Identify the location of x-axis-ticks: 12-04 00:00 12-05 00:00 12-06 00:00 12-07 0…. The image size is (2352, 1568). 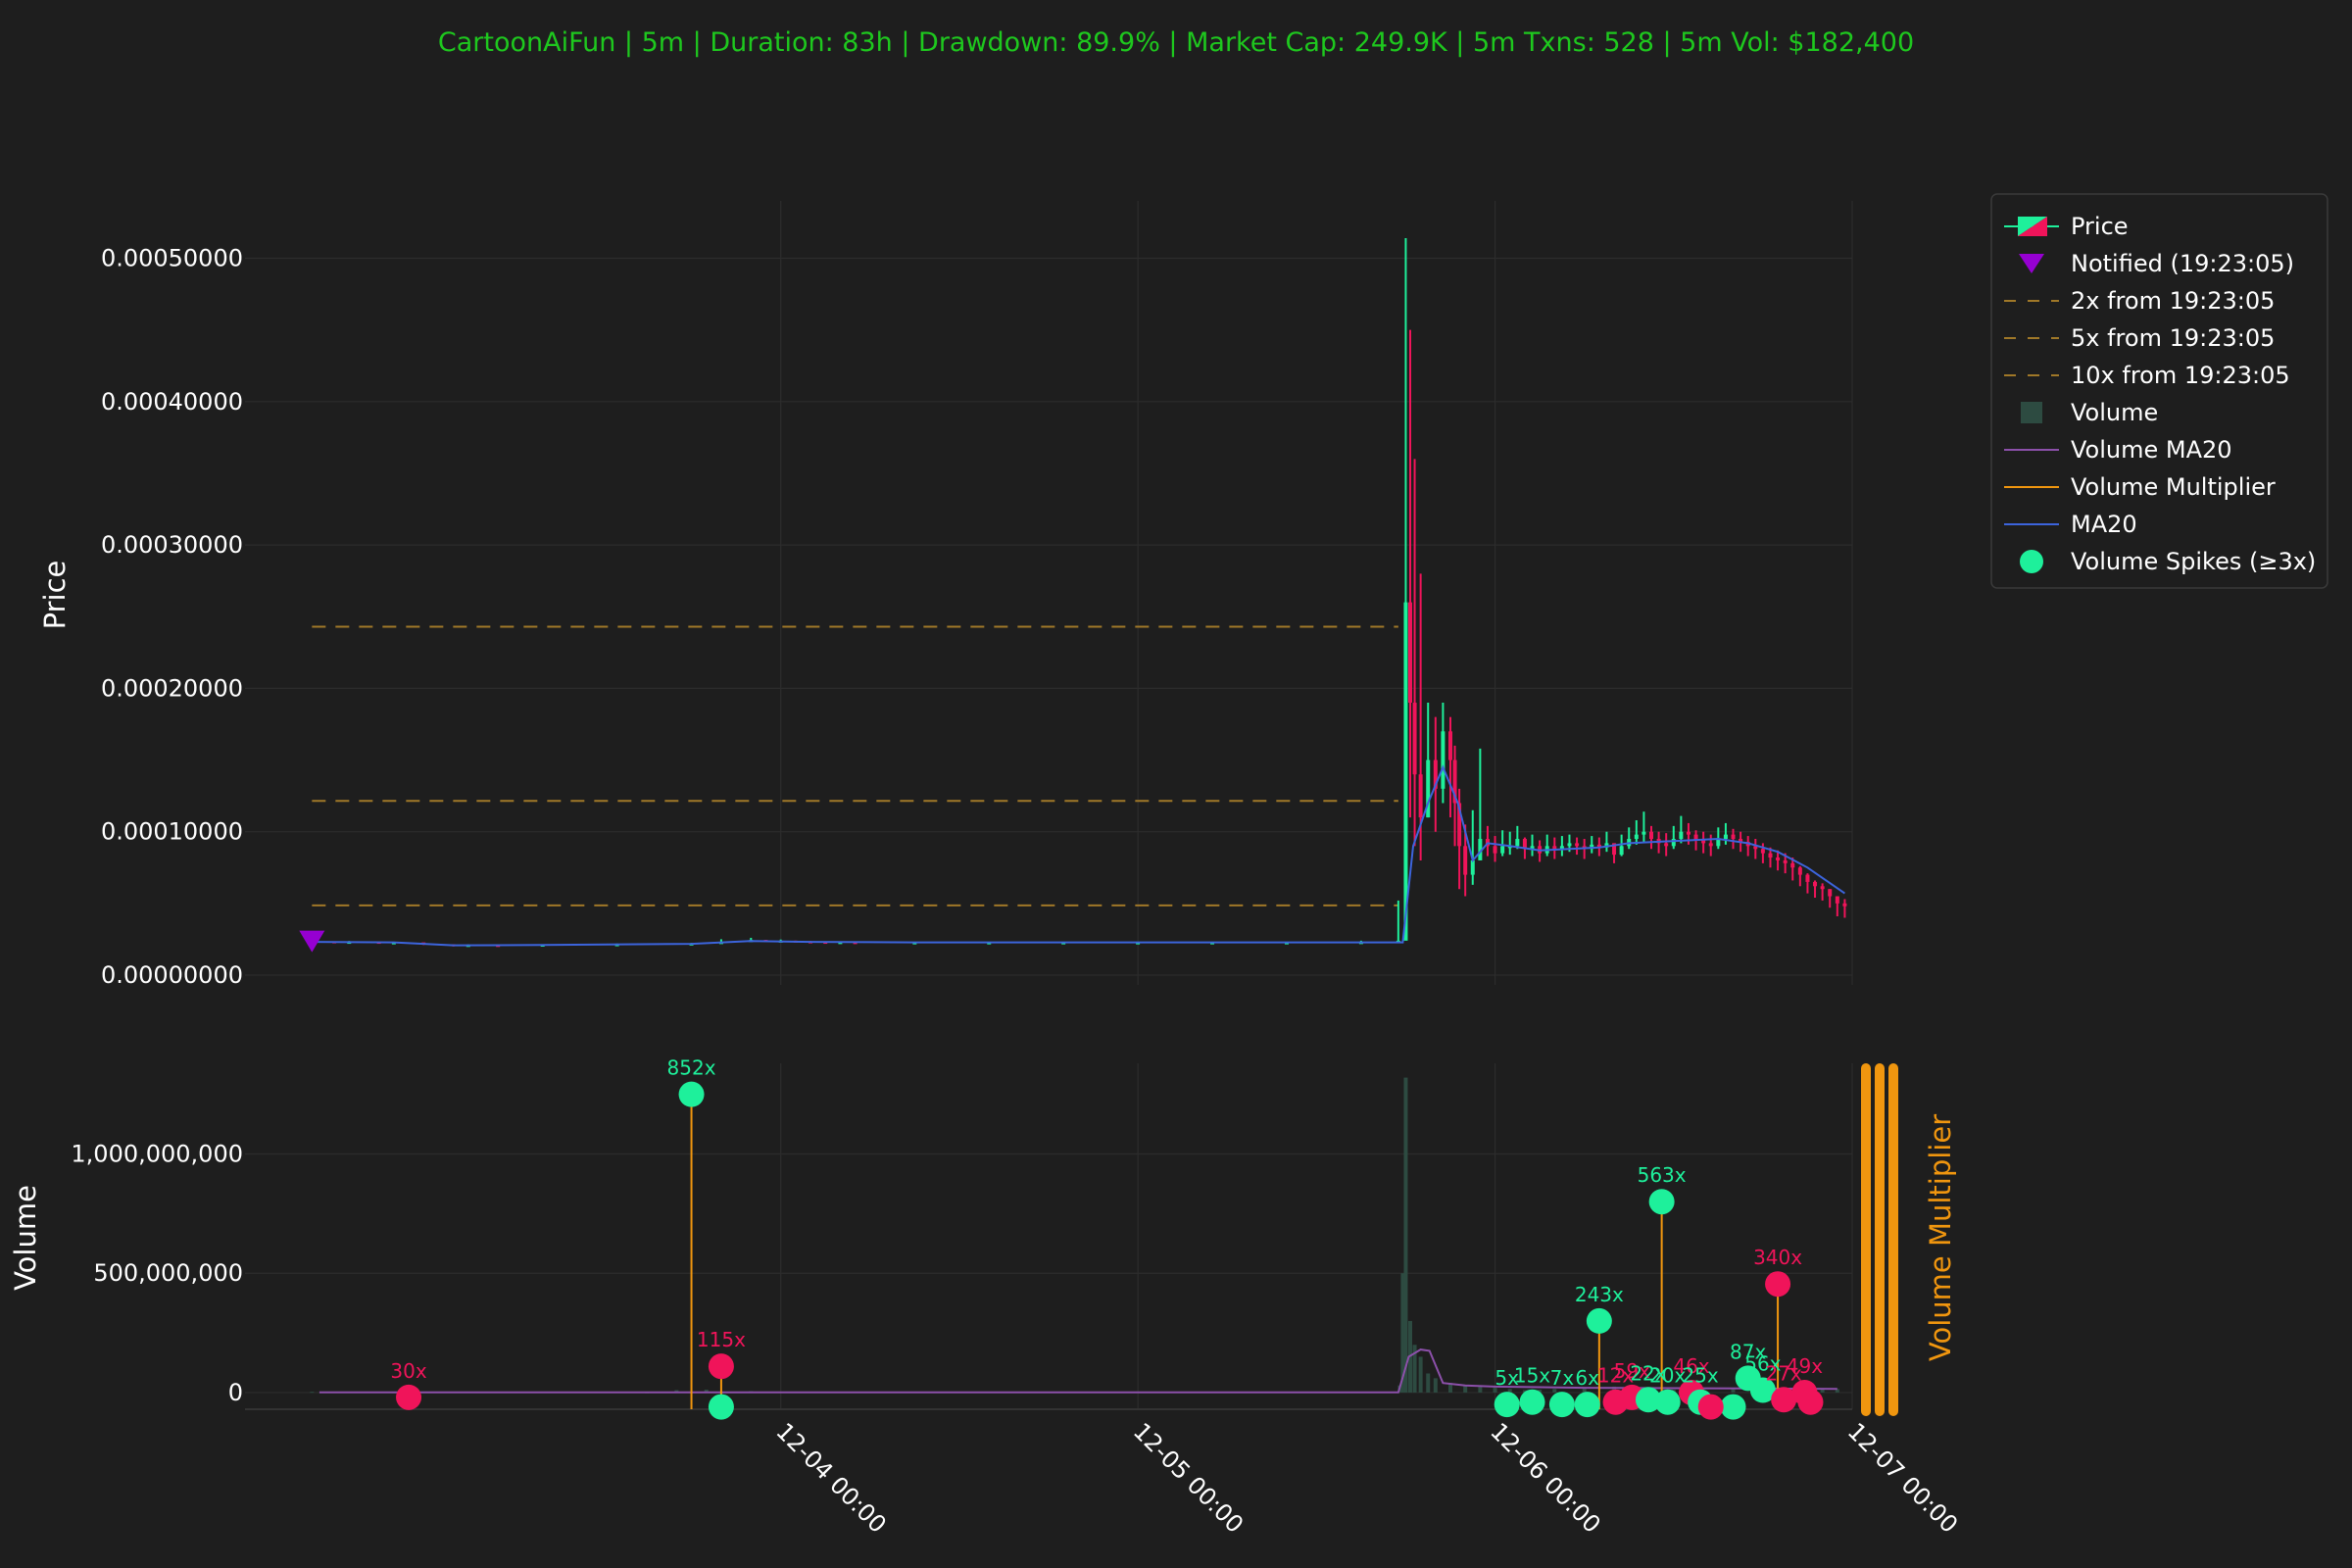
(1366, 1477).